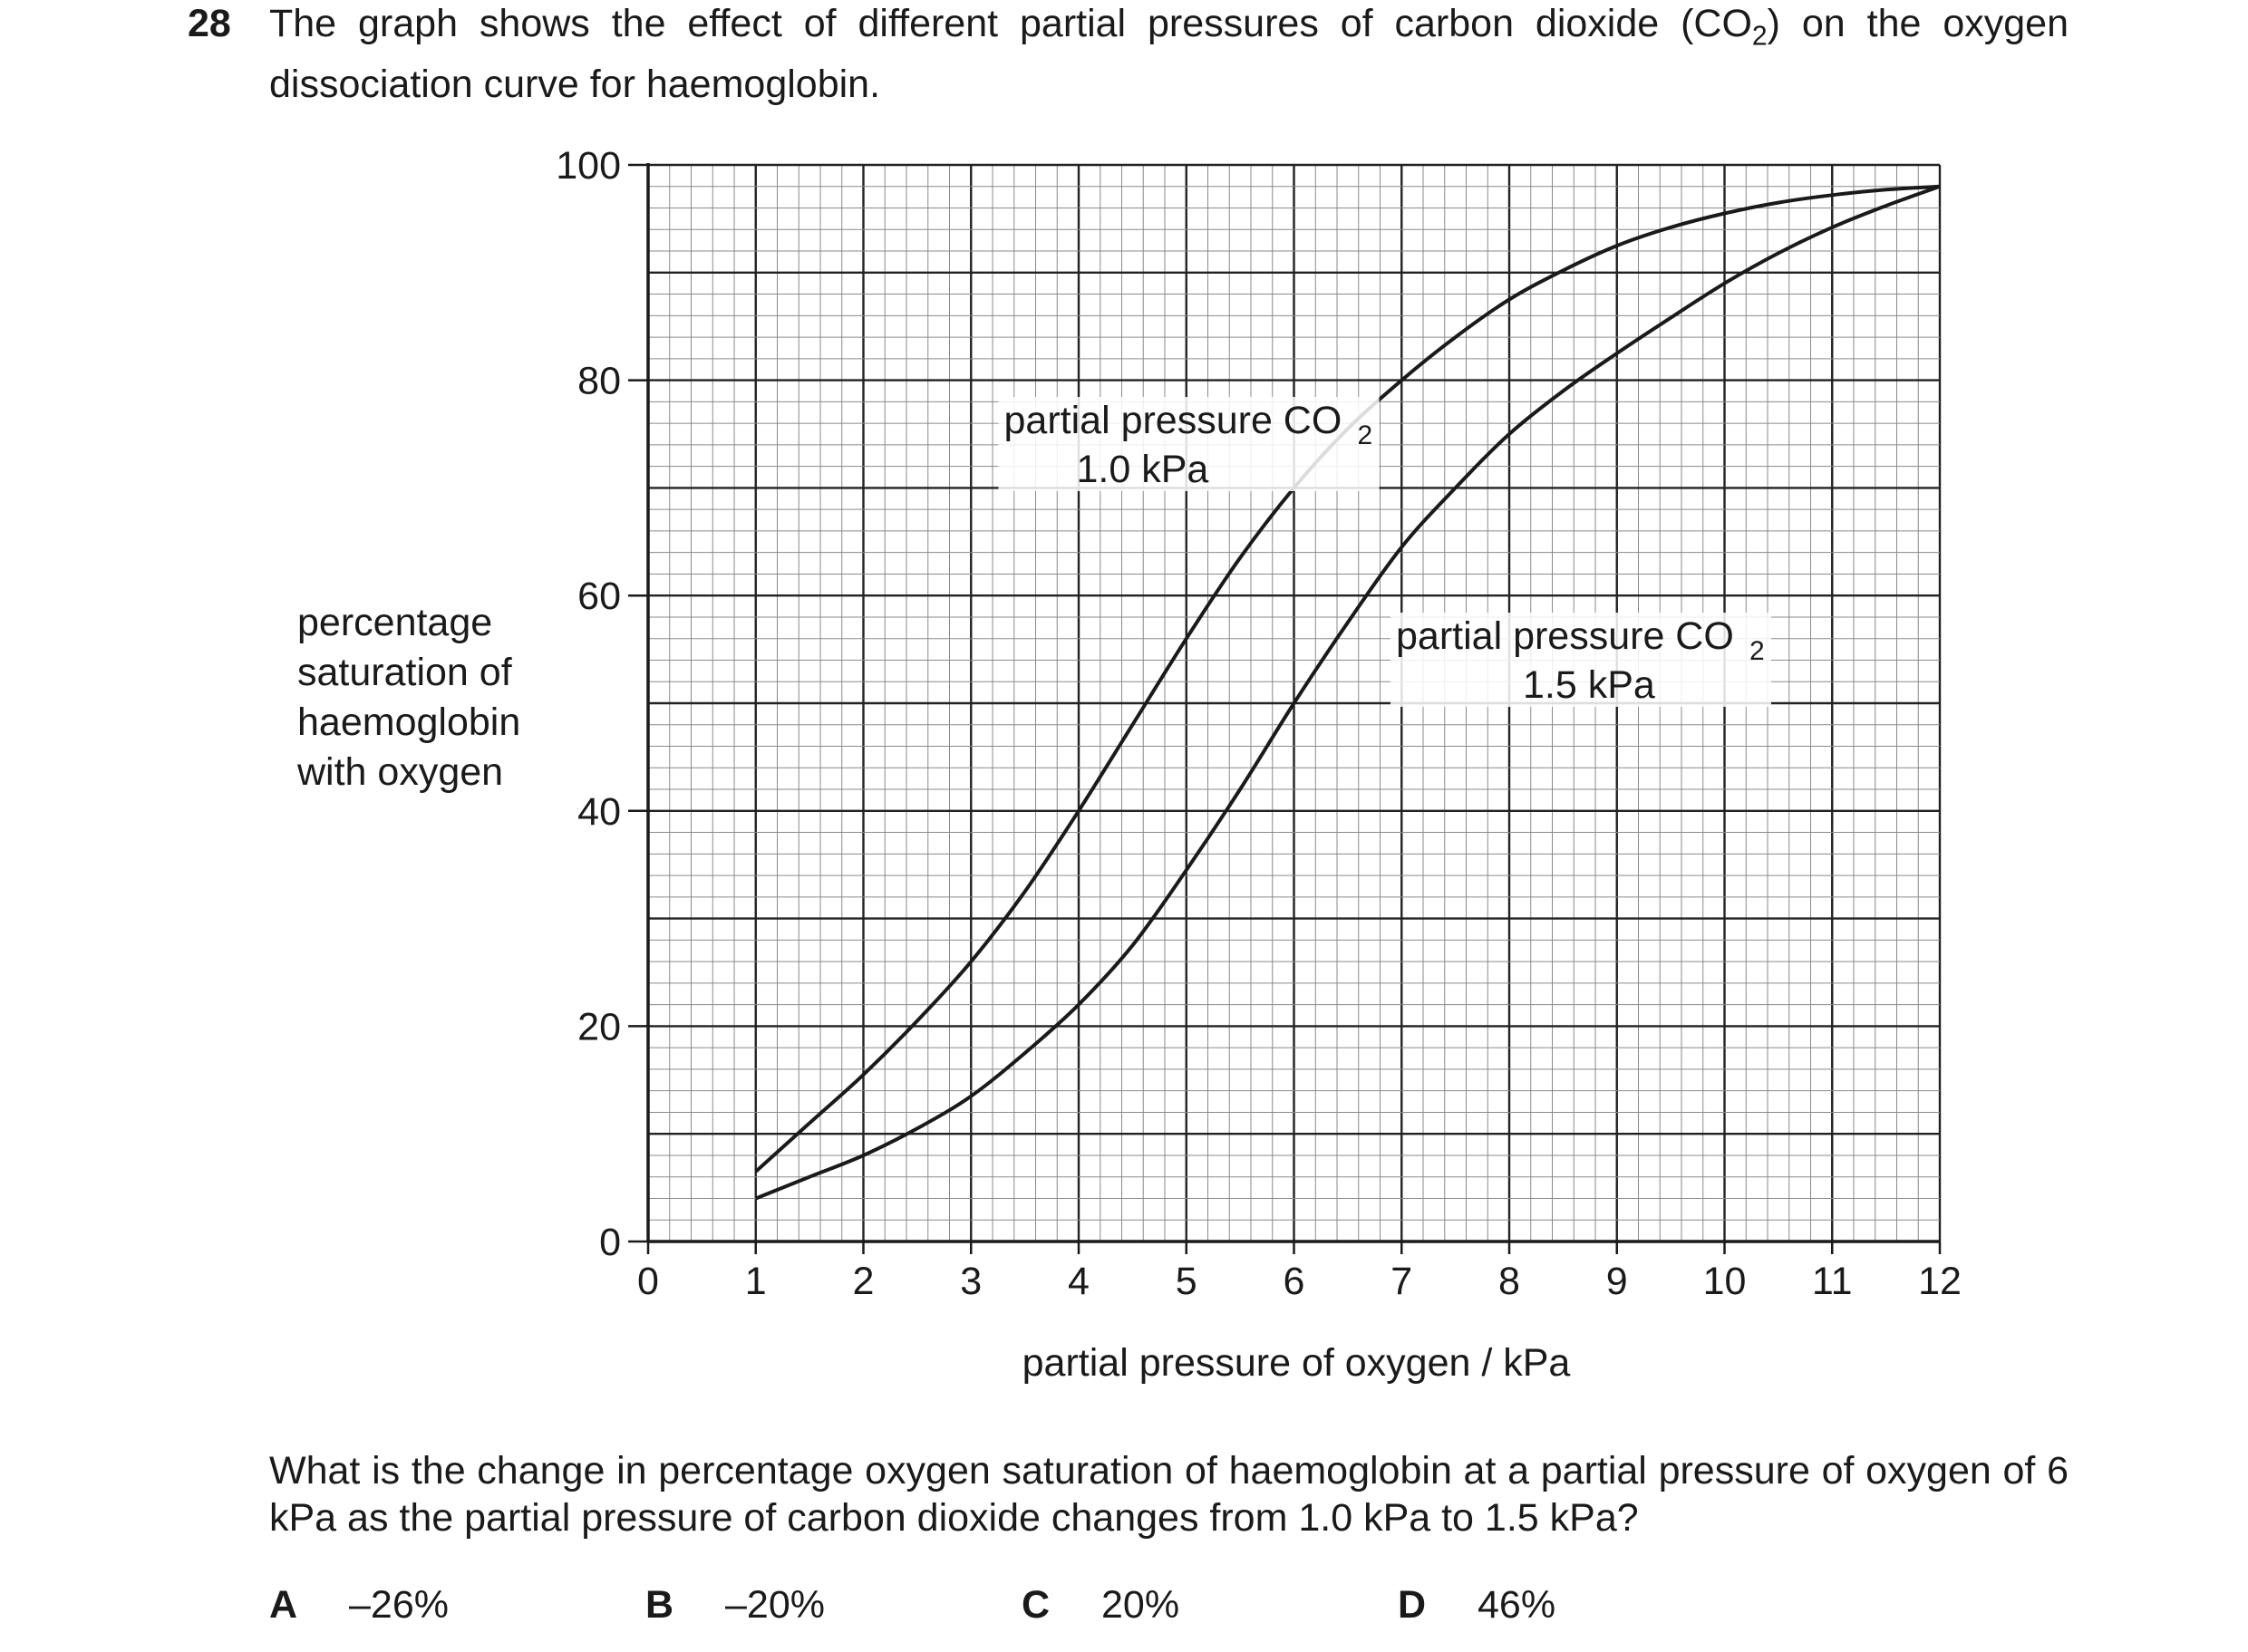 This screenshot has height=1652, width=2248. I want to click on y-tick-label: 0, so click(610, 1242).